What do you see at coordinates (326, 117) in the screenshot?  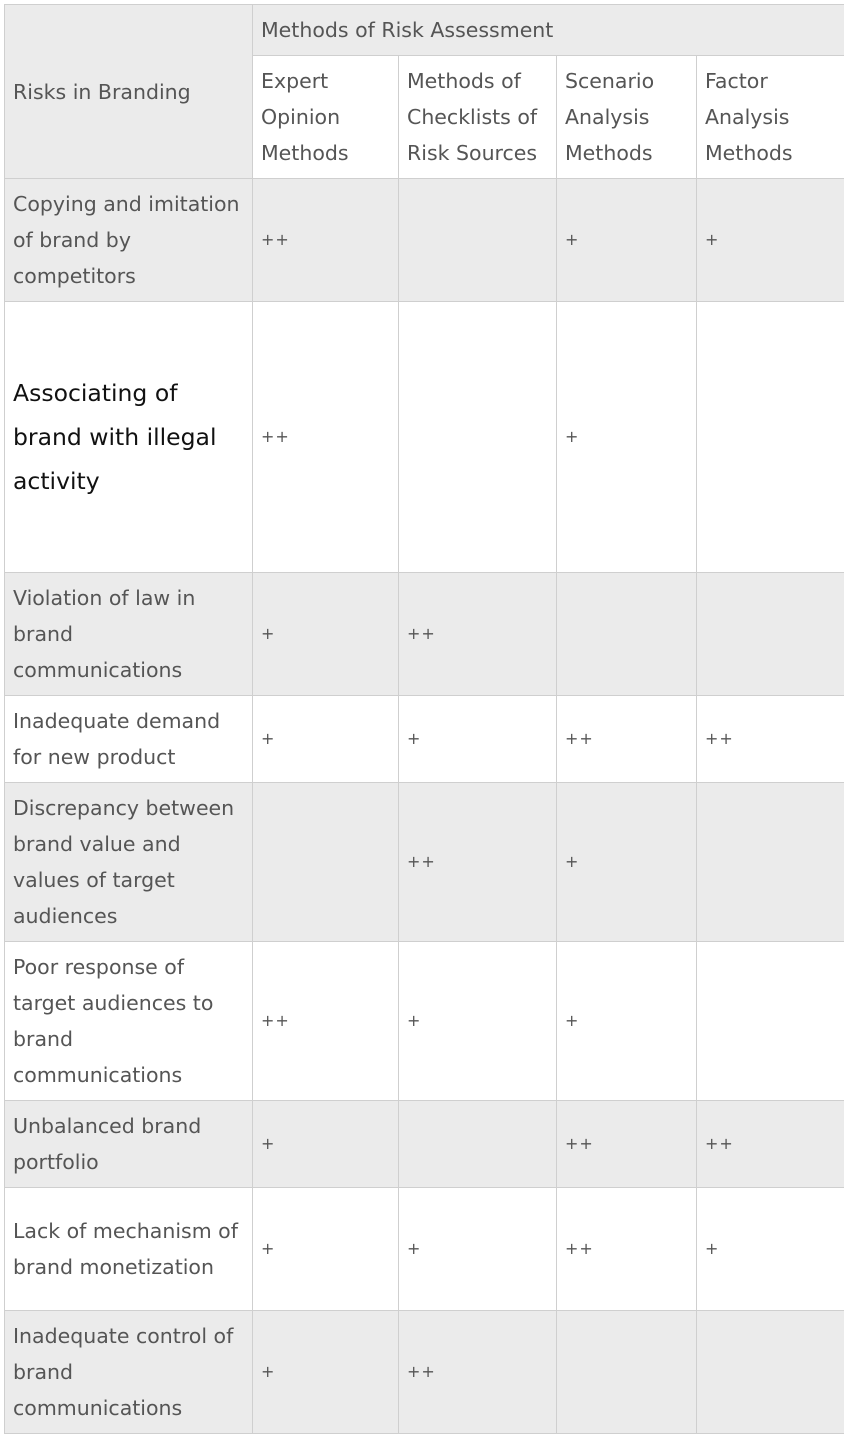 I see `column-header: Expert Opinion Methods` at bounding box center [326, 117].